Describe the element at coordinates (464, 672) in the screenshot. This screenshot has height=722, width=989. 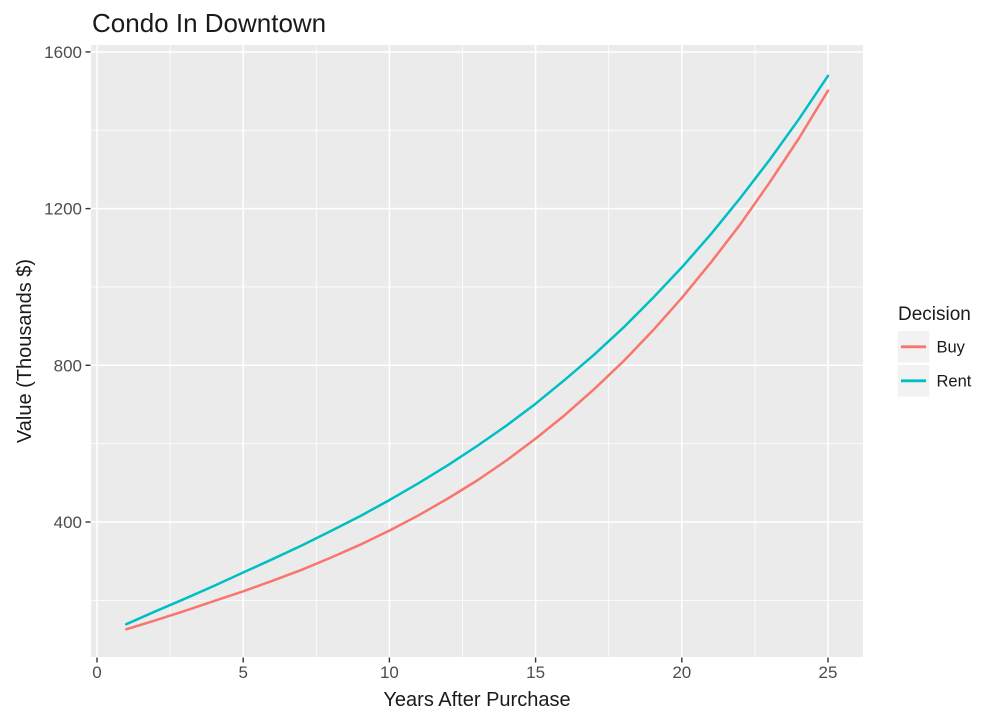
I see `x-axis-tick-labels: 0 5 10 15 20 25` at that location.